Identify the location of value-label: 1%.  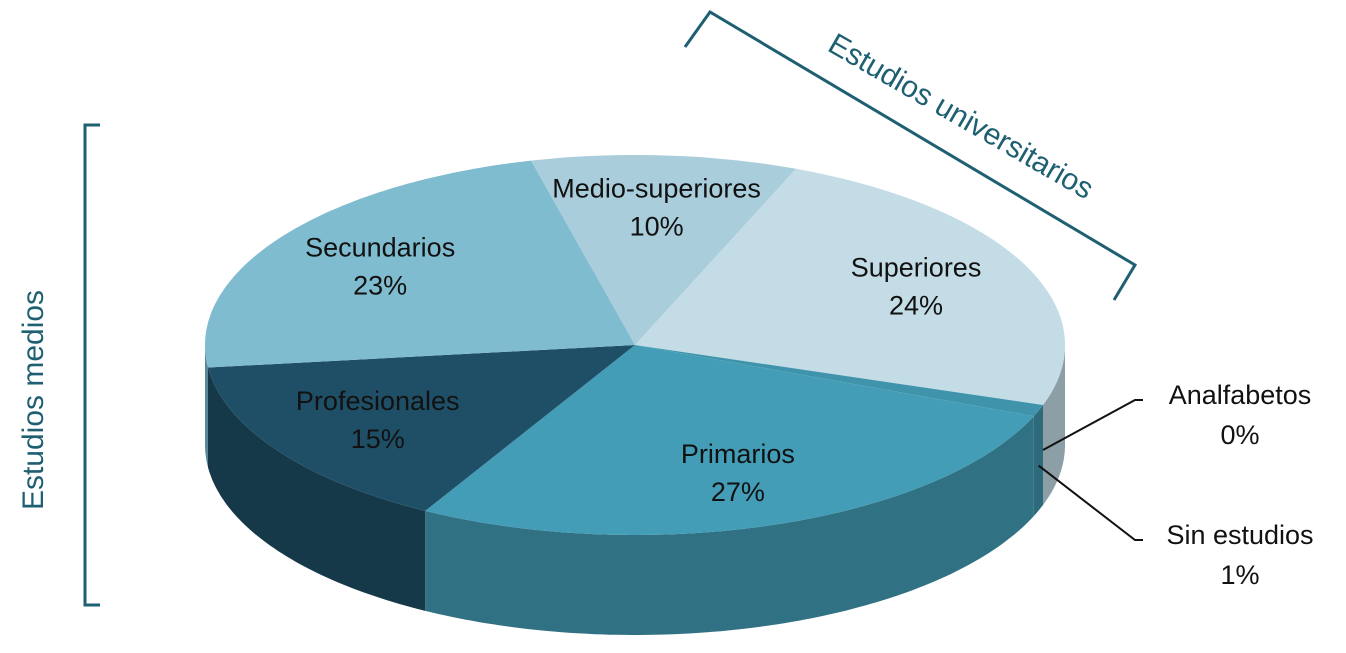
(1239, 575).